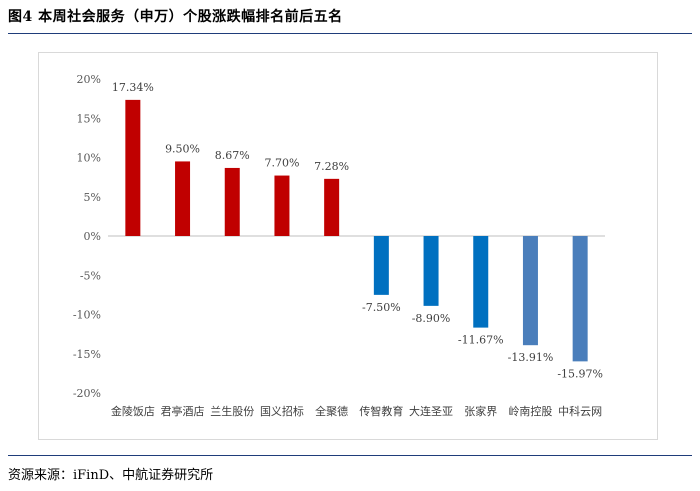  Describe the element at coordinates (89, 79) in the screenshot. I see `y-tick-label: 20%` at that location.